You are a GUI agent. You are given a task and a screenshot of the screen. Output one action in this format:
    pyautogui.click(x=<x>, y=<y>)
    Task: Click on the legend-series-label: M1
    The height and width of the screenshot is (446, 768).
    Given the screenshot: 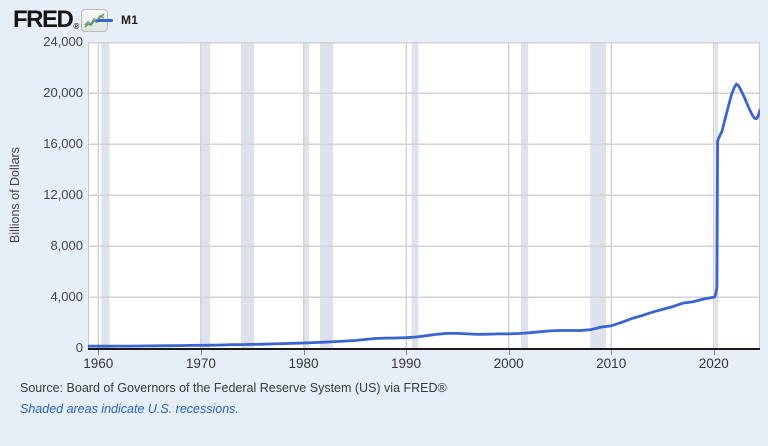 What is the action you would take?
    pyautogui.click(x=130, y=20)
    